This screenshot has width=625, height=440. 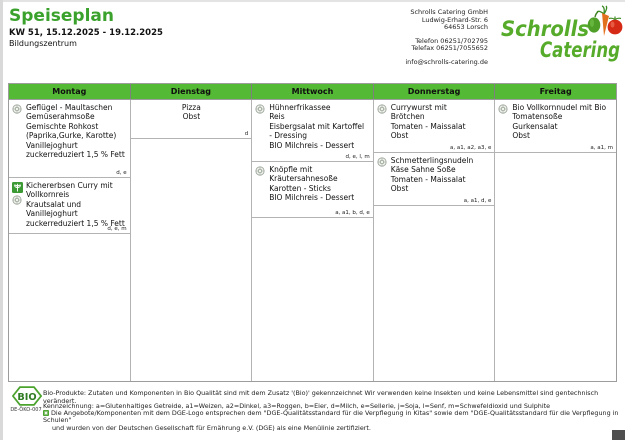 I want to click on schrolls-catering-logo: Schrolls Catering, so click(x=561, y=33).